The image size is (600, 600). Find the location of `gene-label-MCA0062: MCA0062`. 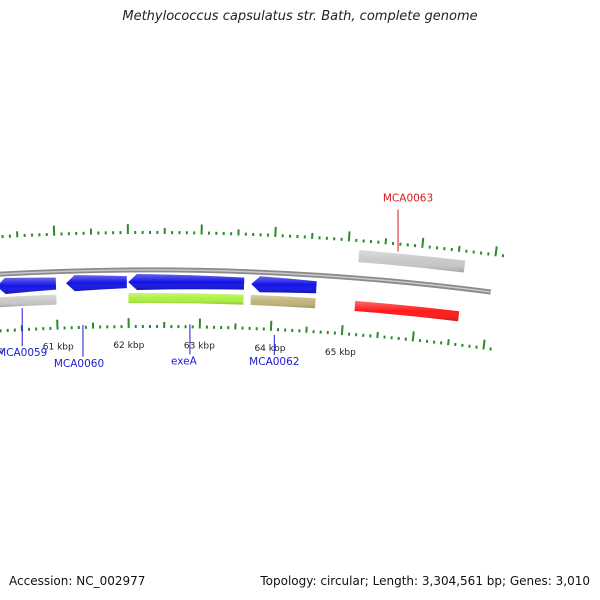

gene-label-MCA0062: MCA0062 is located at coordinates (274, 362).